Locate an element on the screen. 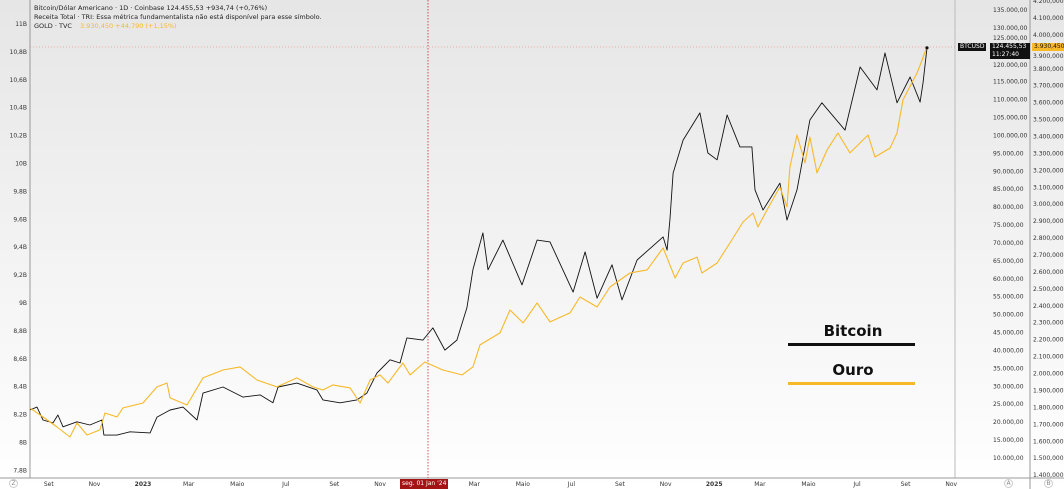  axis-b-tick-label: 2.200,000 is located at coordinates (1048, 340).